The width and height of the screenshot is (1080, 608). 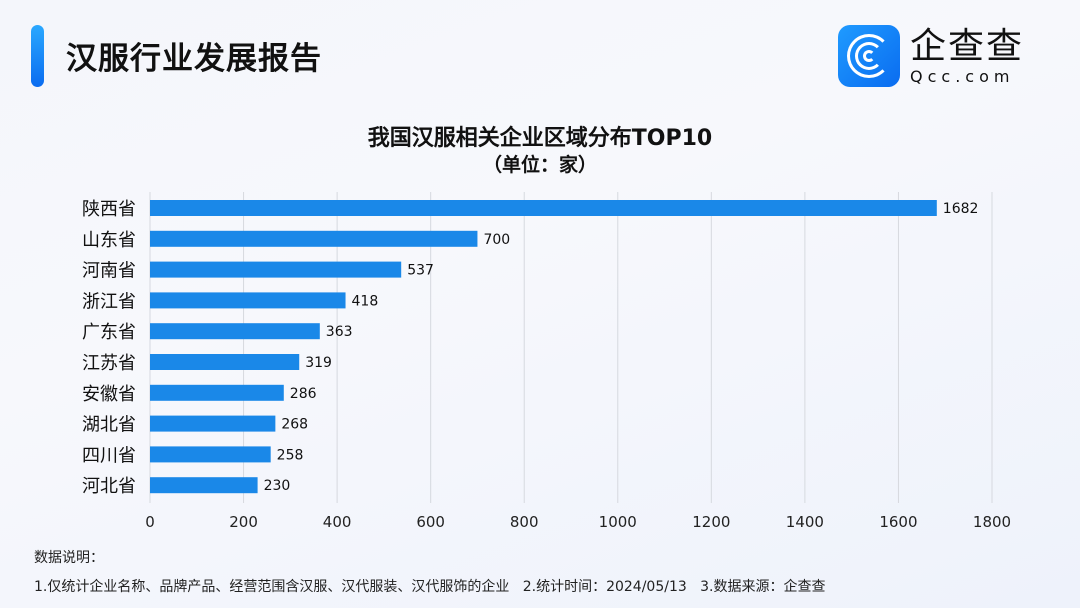 What do you see at coordinates (365, 301) in the screenshot?
I see `data-label: 418` at bounding box center [365, 301].